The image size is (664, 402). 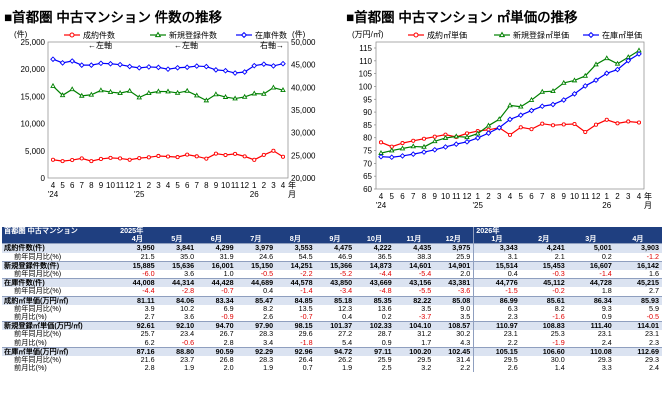 What do you see at coordinates (138, 239) in the screenshot?
I see `table-column-header: 4月` at bounding box center [138, 239].